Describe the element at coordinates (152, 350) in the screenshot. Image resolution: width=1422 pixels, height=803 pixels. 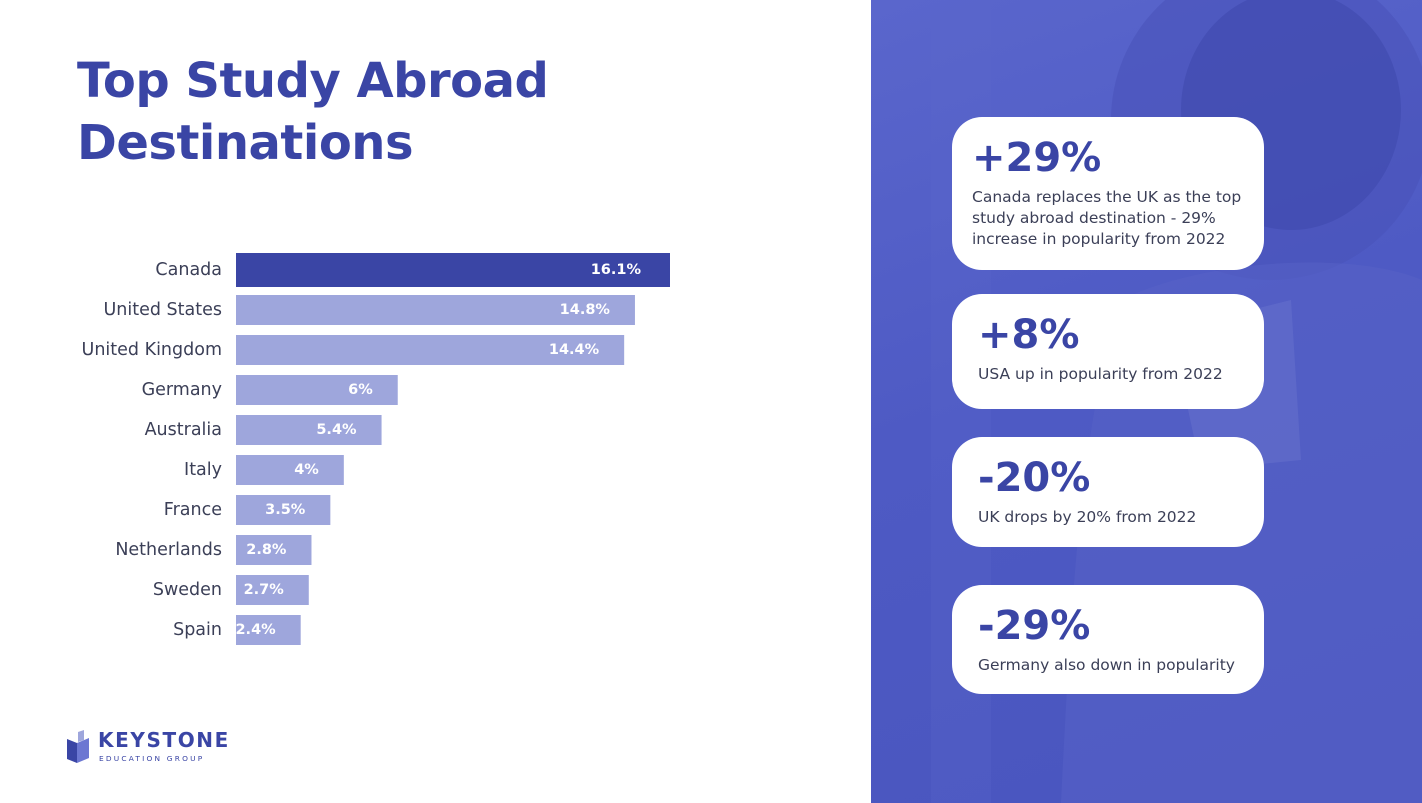
I see `category-label: United Kingdom` at that location.